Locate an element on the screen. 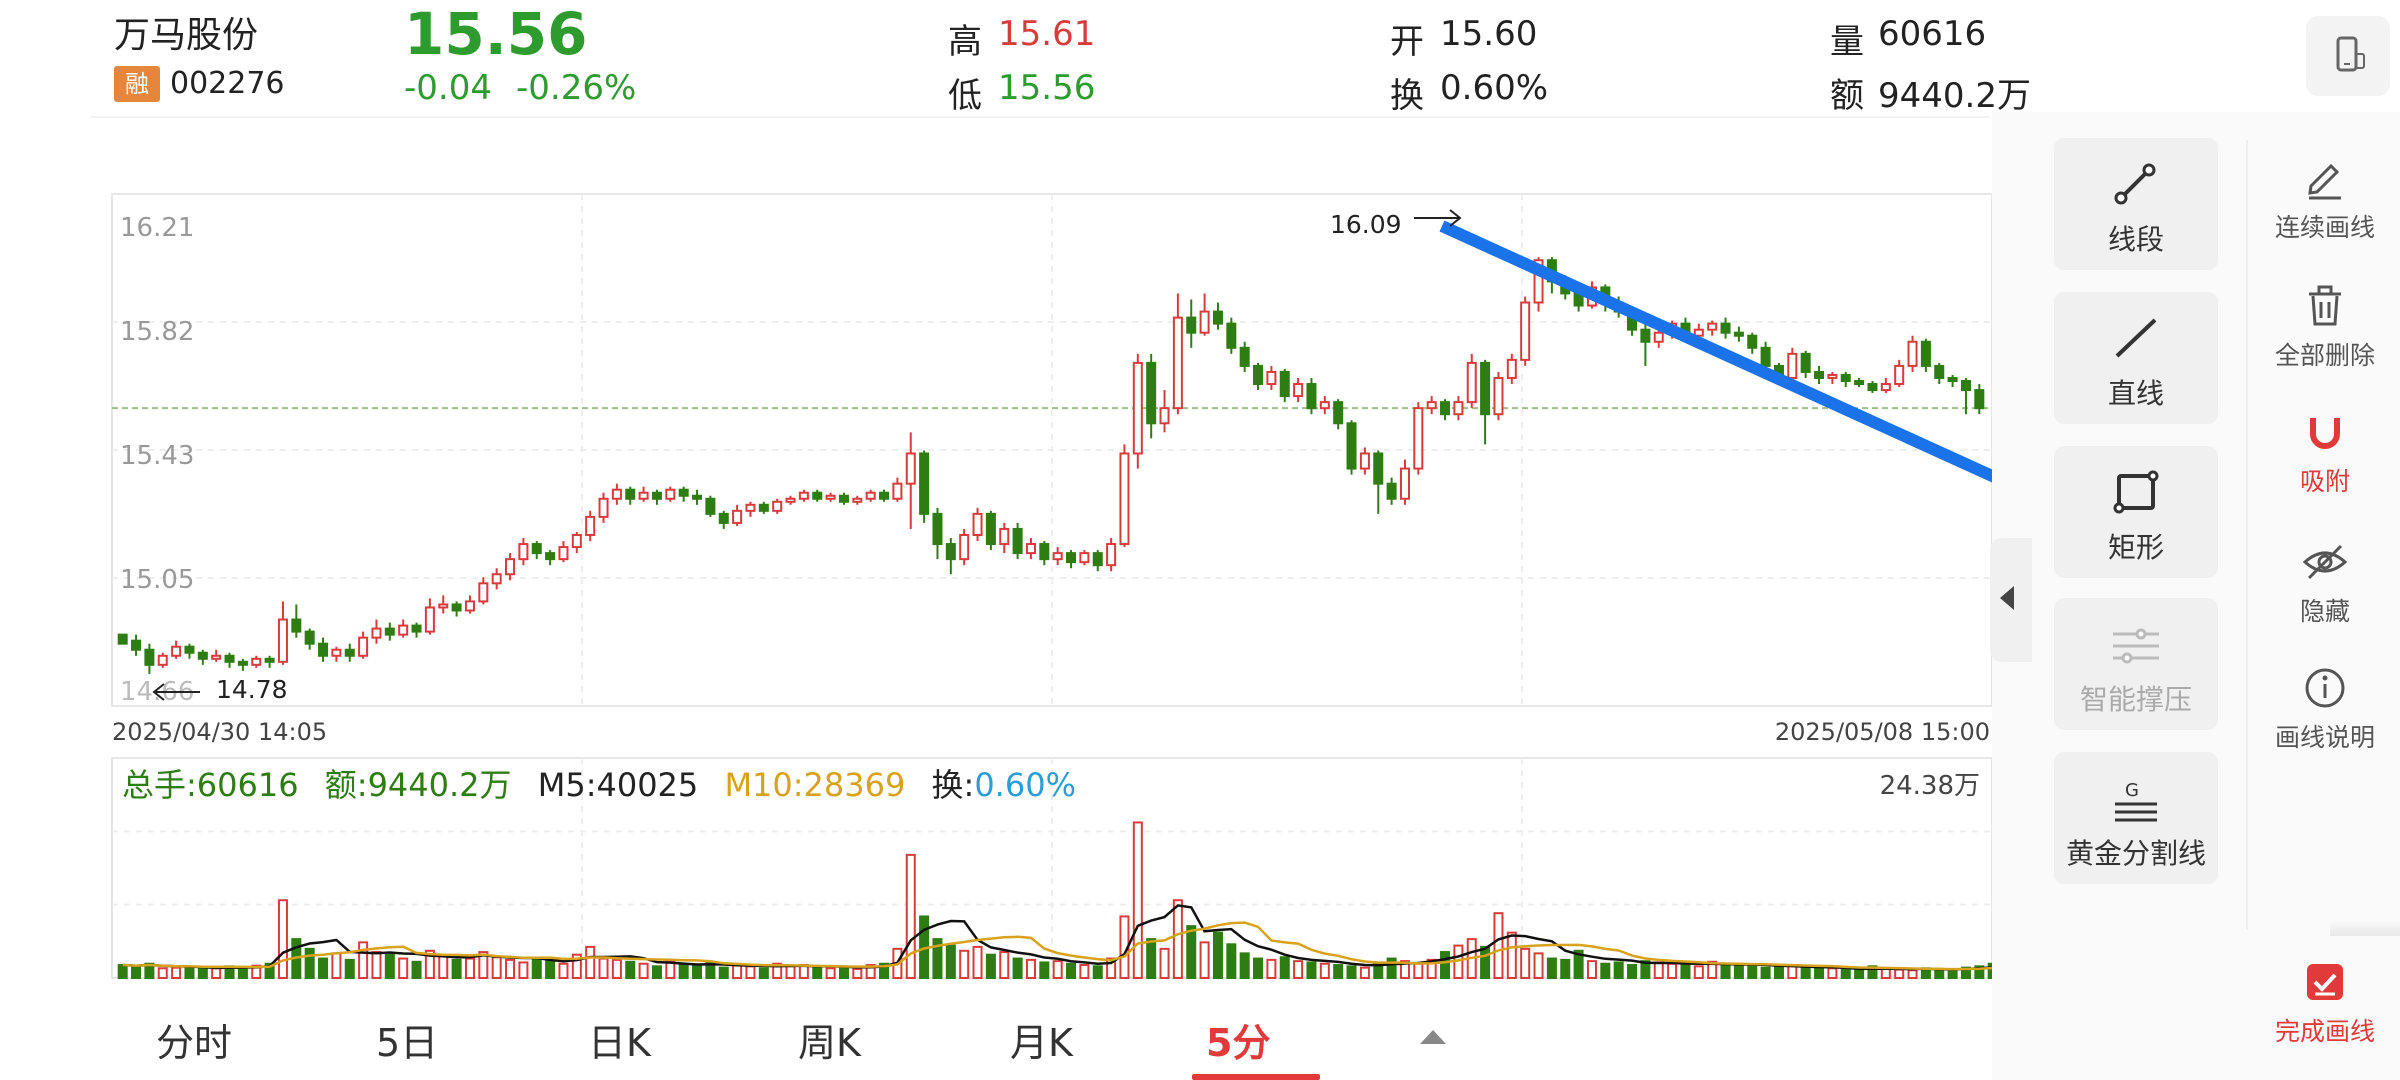 This screenshot has width=2400, height=1080. user-trend-lines is located at coordinates (1719, 390).